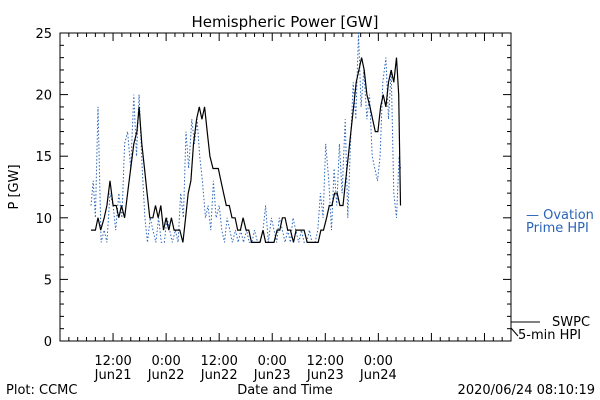 The height and width of the screenshot is (400, 600). Describe the element at coordinates (43, 157) in the screenshot. I see `y-tick-label: 15` at that location.